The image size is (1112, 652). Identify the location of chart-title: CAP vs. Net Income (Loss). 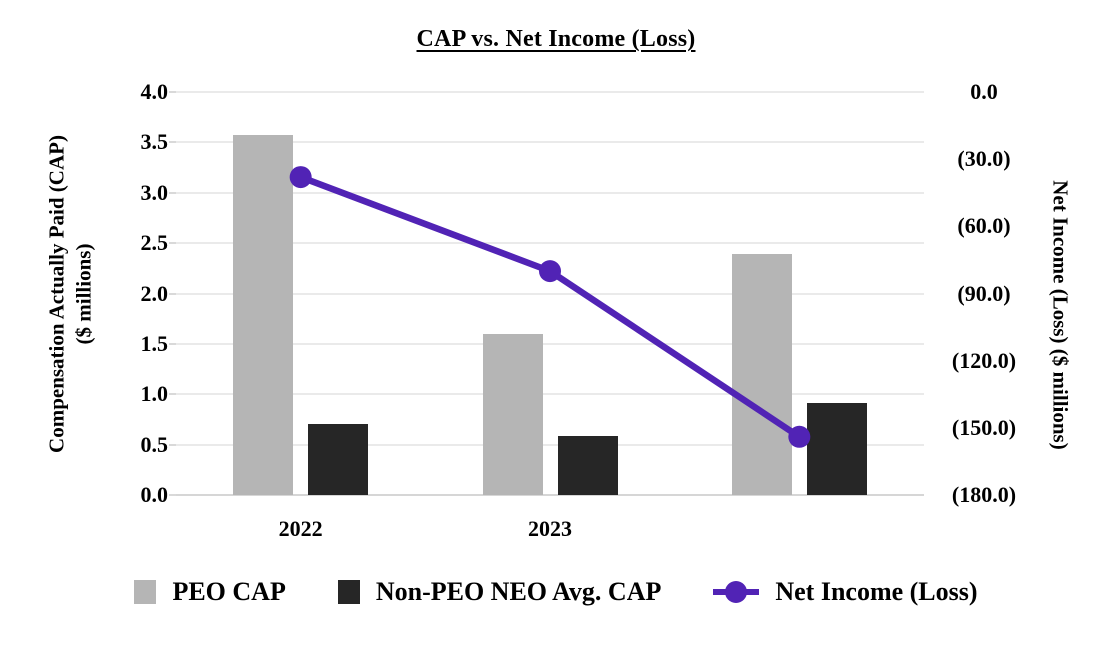
(556, 39).